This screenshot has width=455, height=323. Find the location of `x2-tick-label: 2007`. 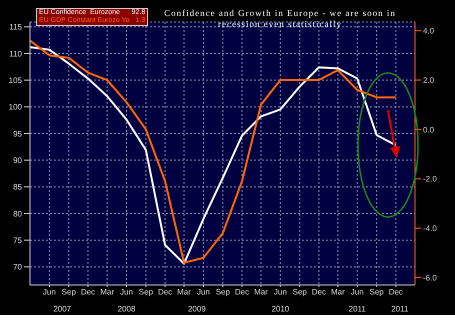

x2-tick-label: 2007 is located at coordinates (62, 309).